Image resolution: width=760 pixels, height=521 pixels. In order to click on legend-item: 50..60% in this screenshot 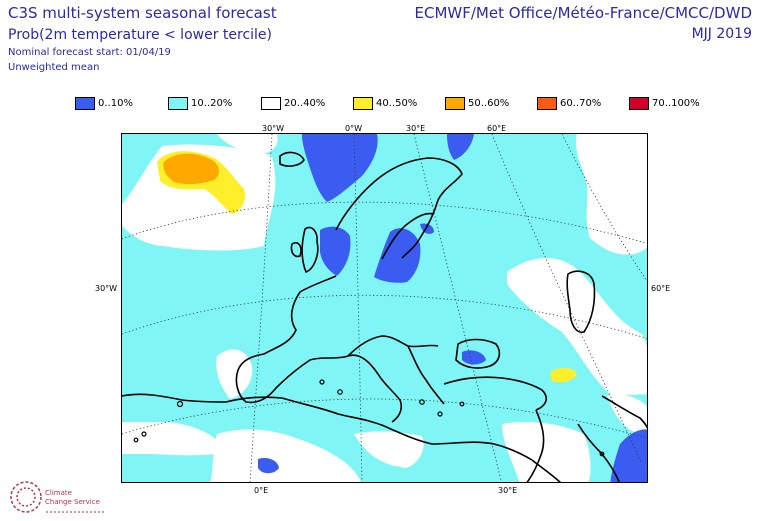, I will do `click(477, 103)`.